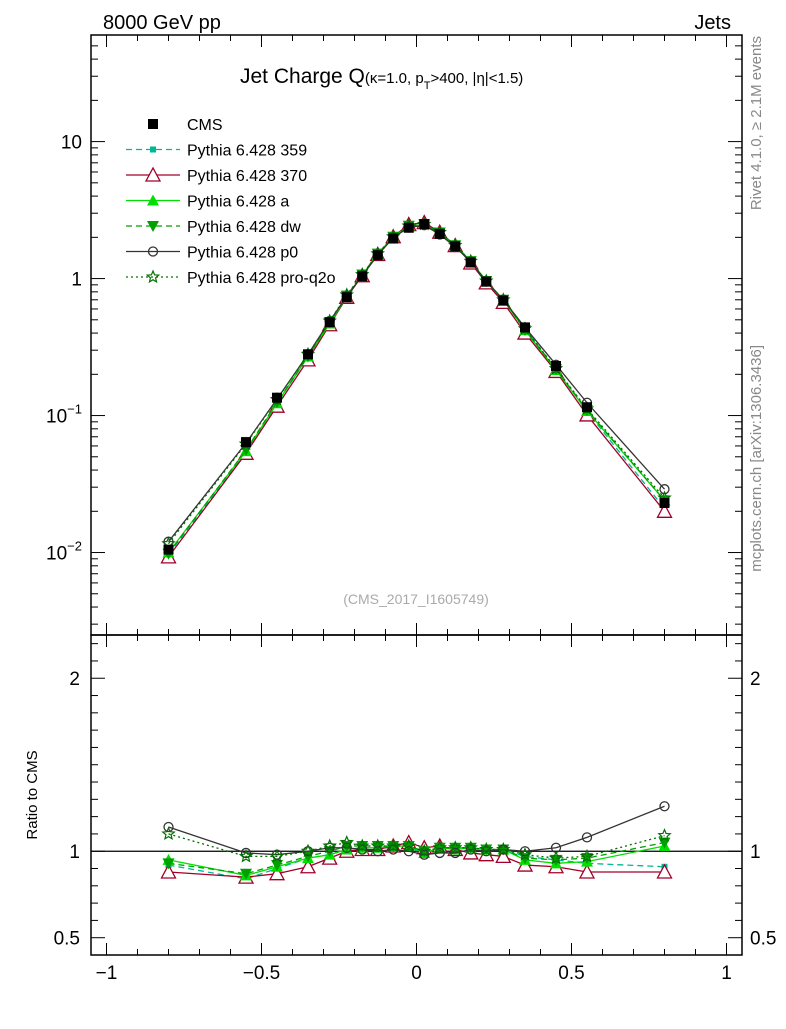  What do you see at coordinates (247, 176) in the screenshot?
I see `legend-label-pythia-6-428-370: Pythia 6.428 370` at bounding box center [247, 176].